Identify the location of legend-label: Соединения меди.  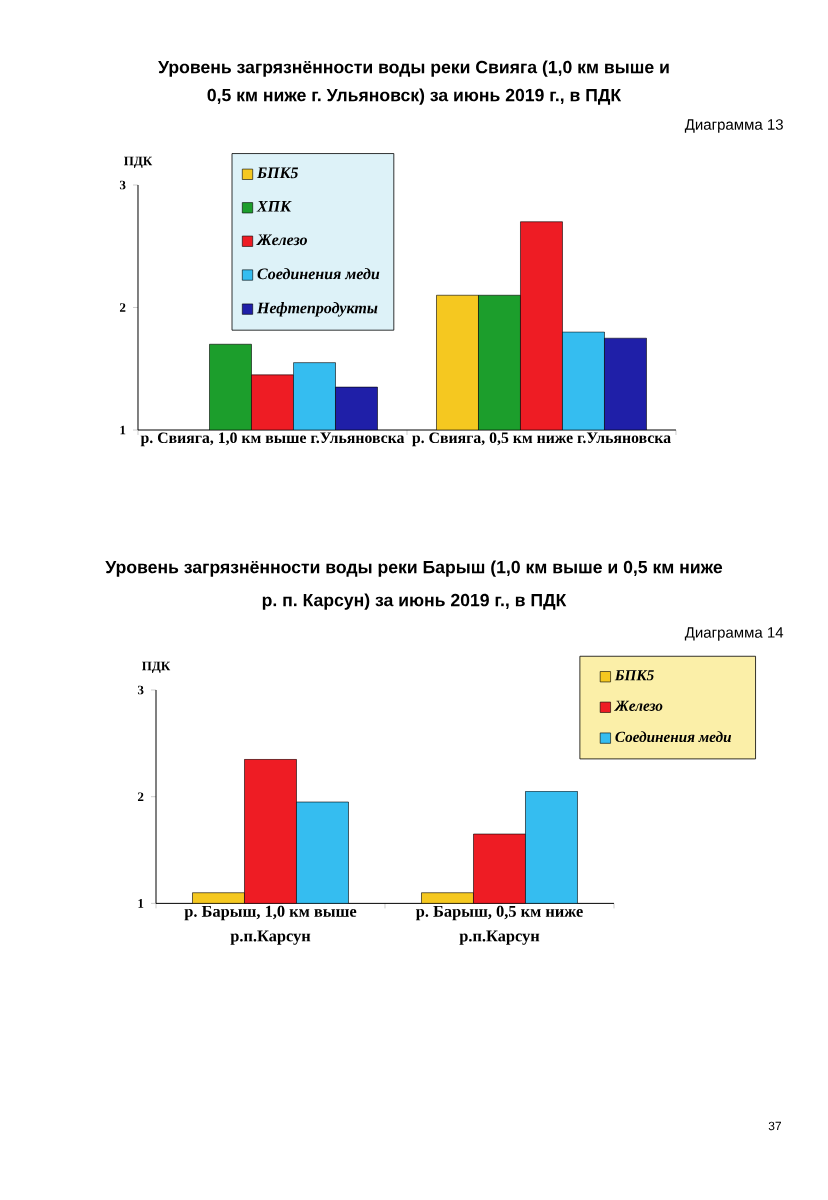
(318, 273).